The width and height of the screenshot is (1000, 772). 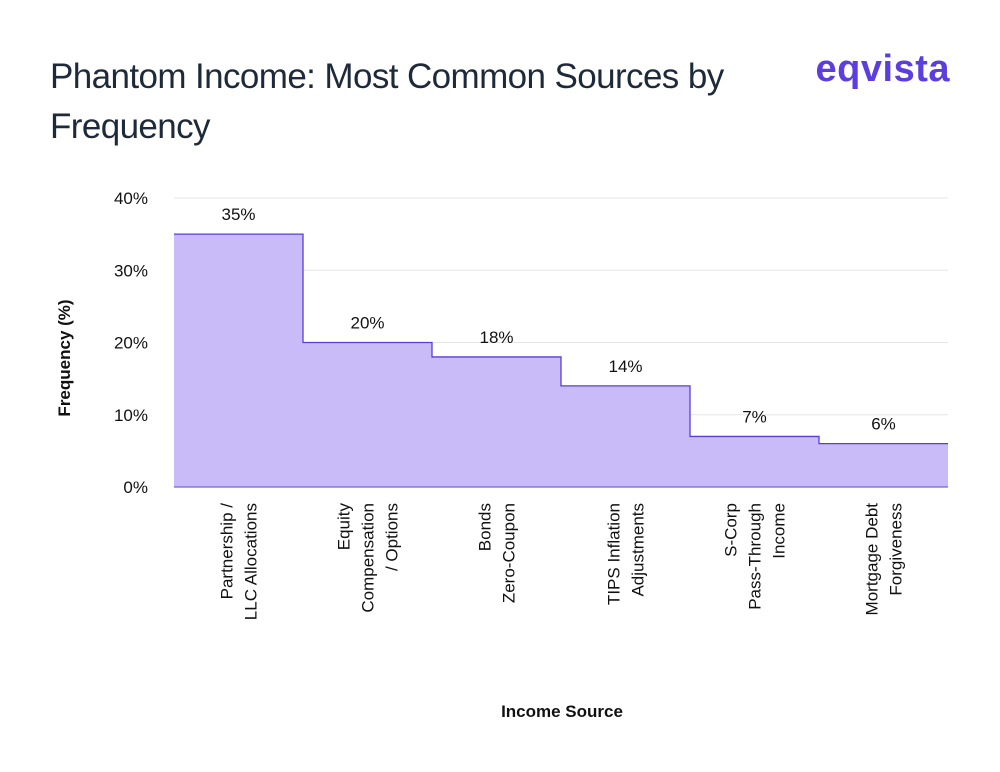 I want to click on x-tick-label-line: LLC Allocations, so click(x=251, y=561).